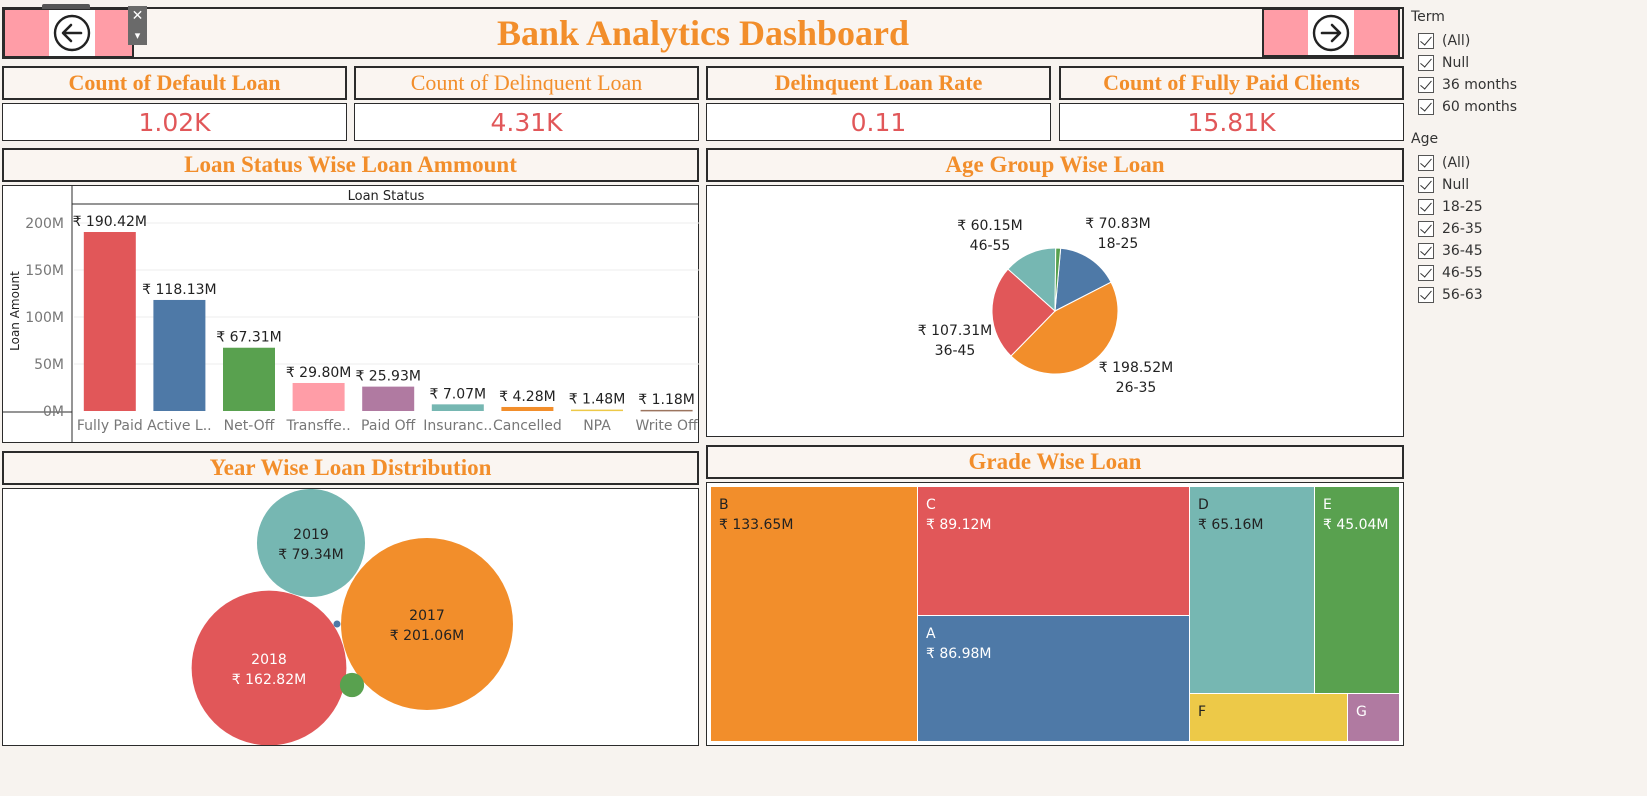 The width and height of the screenshot is (1647, 796). What do you see at coordinates (311, 555) in the screenshot?
I see `bubble-value-label: ₹ 79.34M` at bounding box center [311, 555].